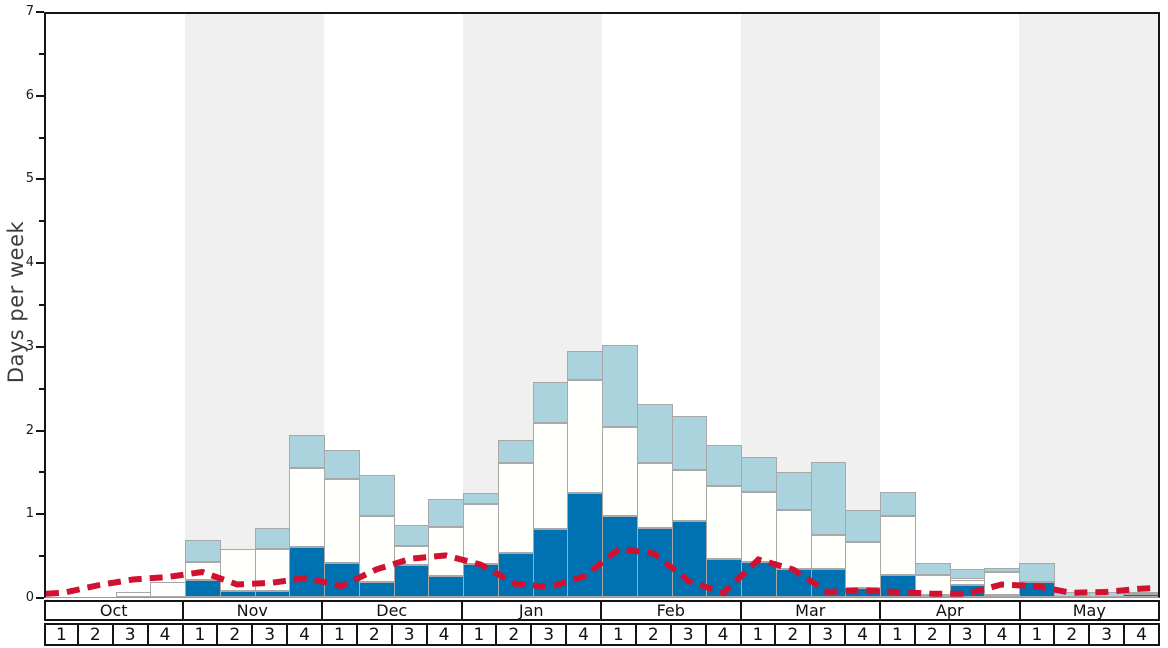 This screenshot has width=1168, height=648. What do you see at coordinates (29, 430) in the screenshot?
I see `y-tick-label: 2` at bounding box center [29, 430].